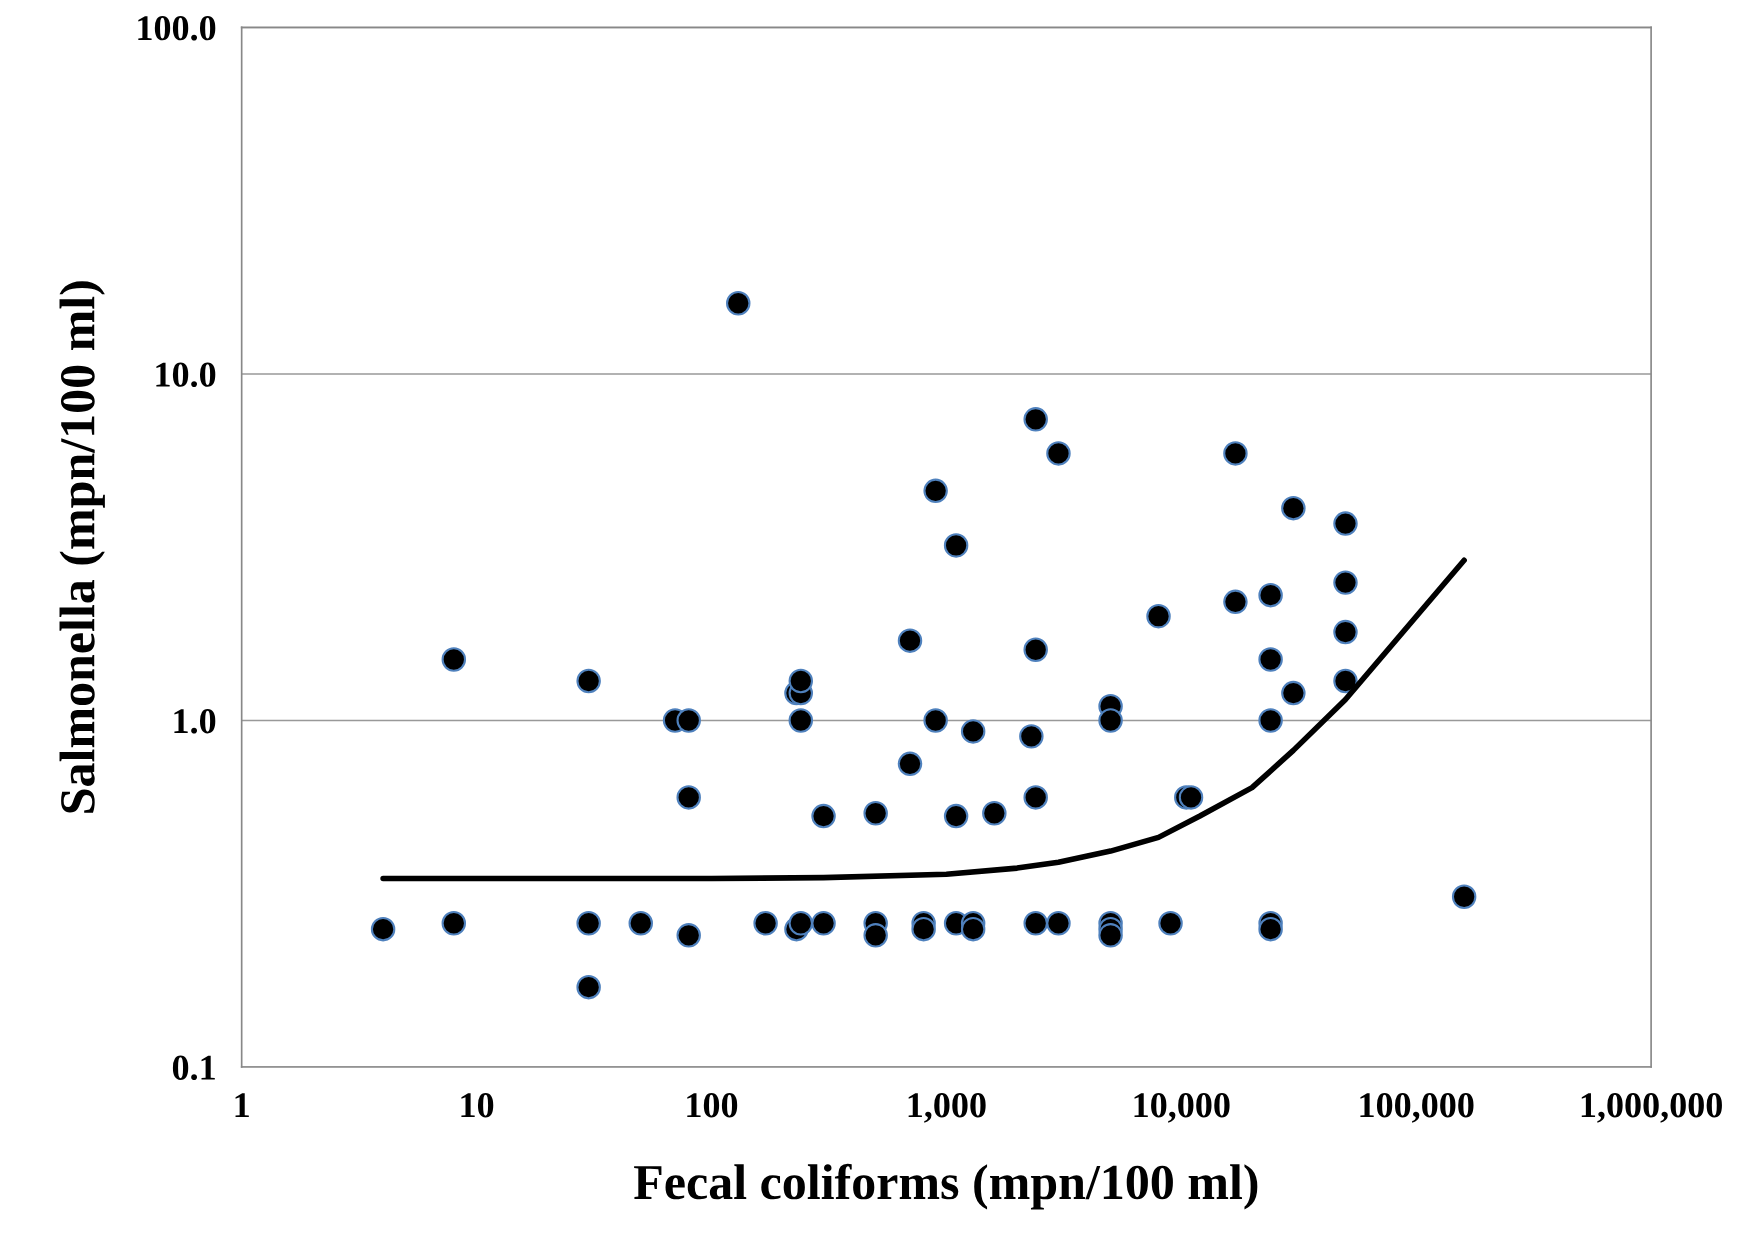 Image resolution: width=1764 pixels, height=1248 pixels. Describe the element at coordinates (1651, 1108) in the screenshot. I see `x-tick-label: 1,000,000` at that location.